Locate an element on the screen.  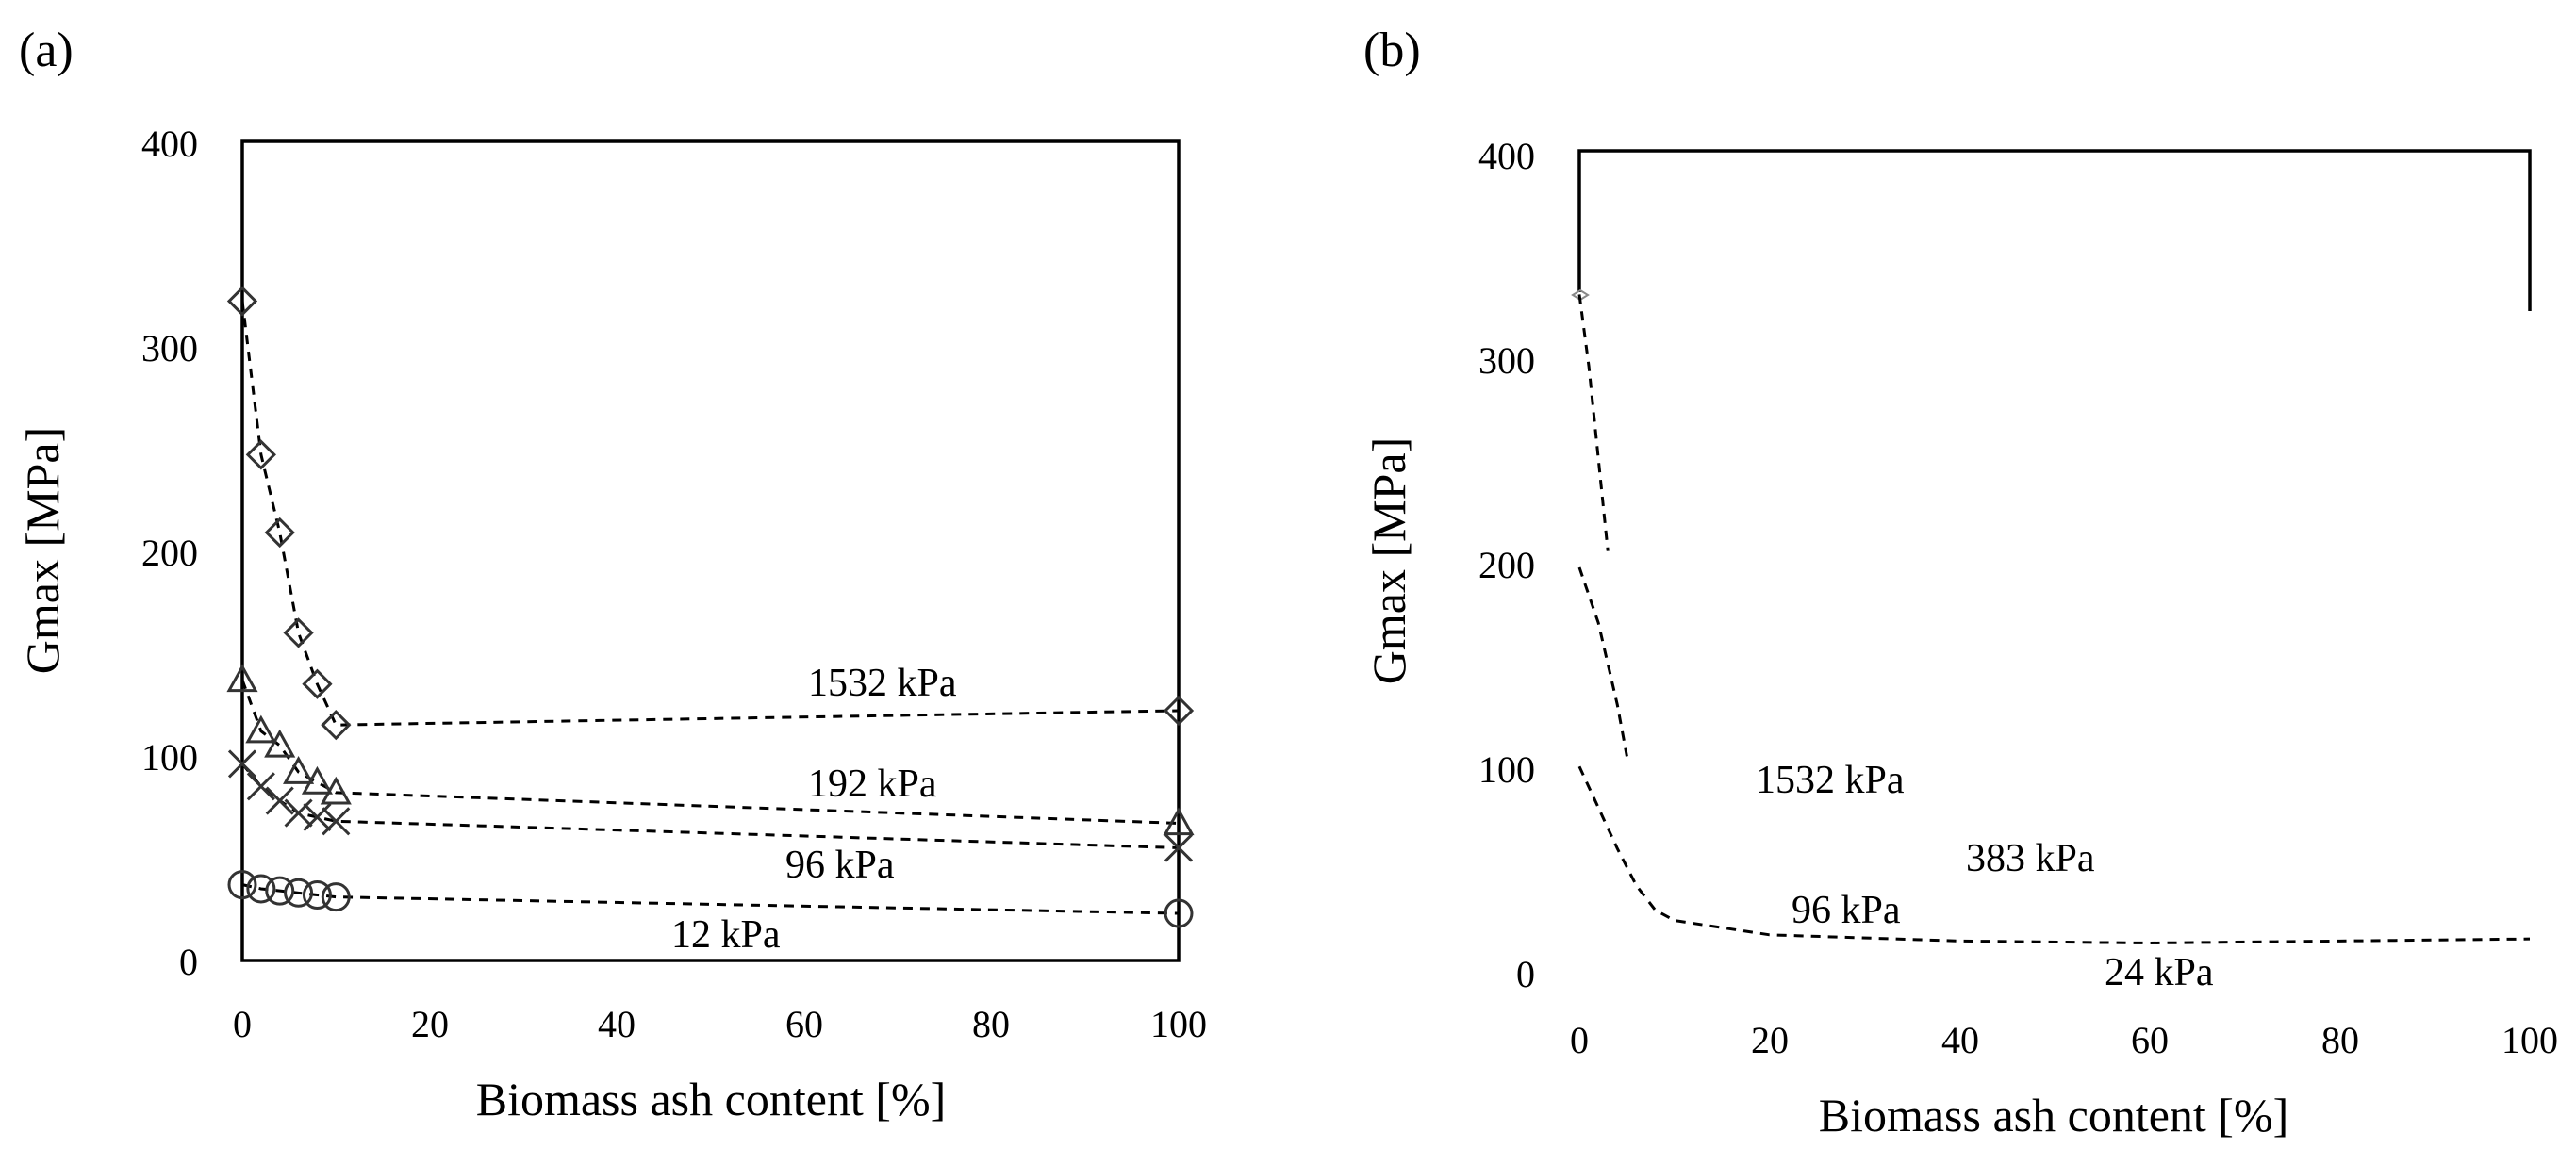
panel-a-line-12kpa is located at coordinates (710, 899).